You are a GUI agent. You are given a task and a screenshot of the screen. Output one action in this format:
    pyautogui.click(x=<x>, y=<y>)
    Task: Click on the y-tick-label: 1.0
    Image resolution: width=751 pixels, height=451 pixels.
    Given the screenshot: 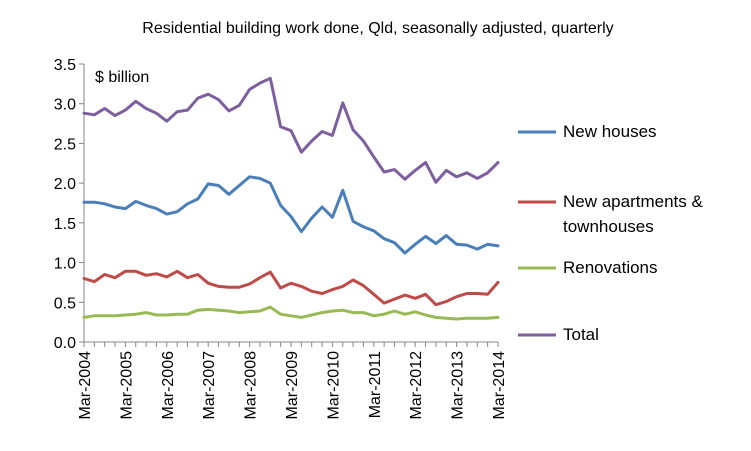 What is the action you would take?
    pyautogui.click(x=65, y=264)
    